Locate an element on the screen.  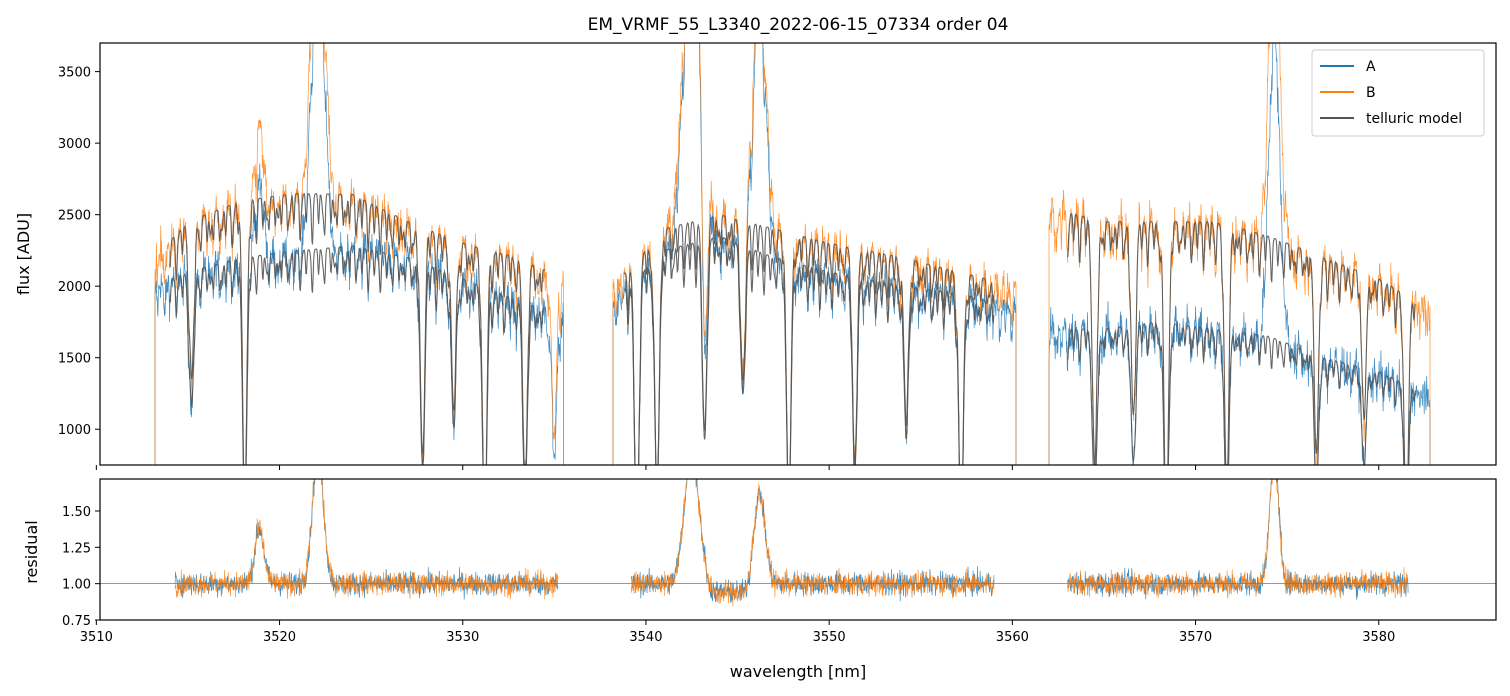
top-y-axis-label: flux [ADU] is located at coordinates (23, 254).